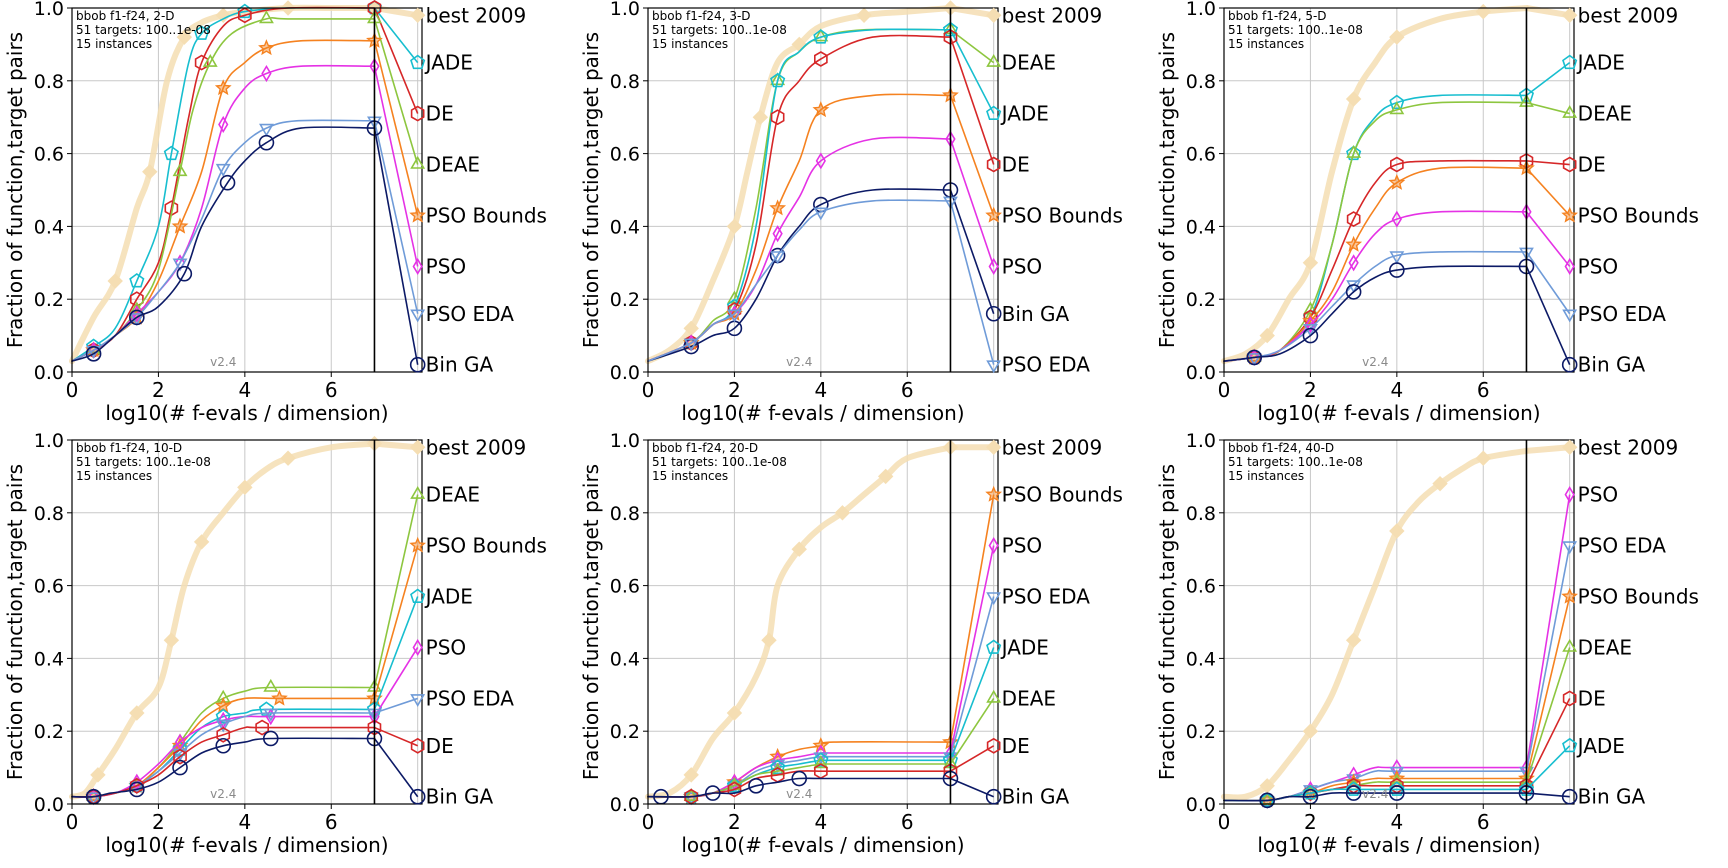 This screenshot has height=868, width=1728. What do you see at coordinates (701, 16) in the screenshot?
I see `annotation-text: bbob f1-f24, 3-D` at bounding box center [701, 16].